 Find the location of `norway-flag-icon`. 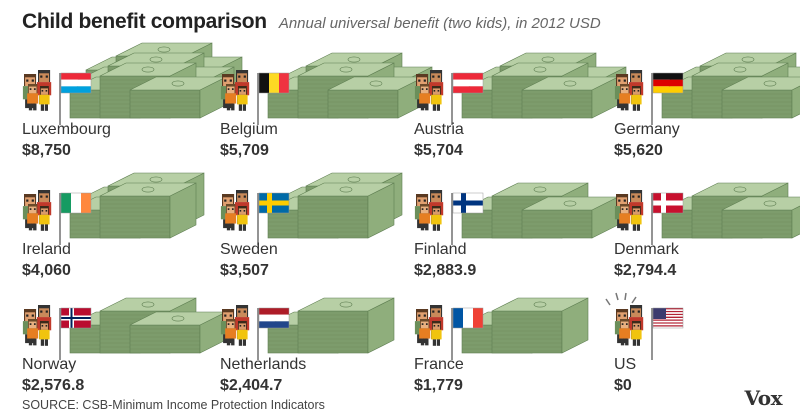

norway-flag-icon is located at coordinates (76, 318).